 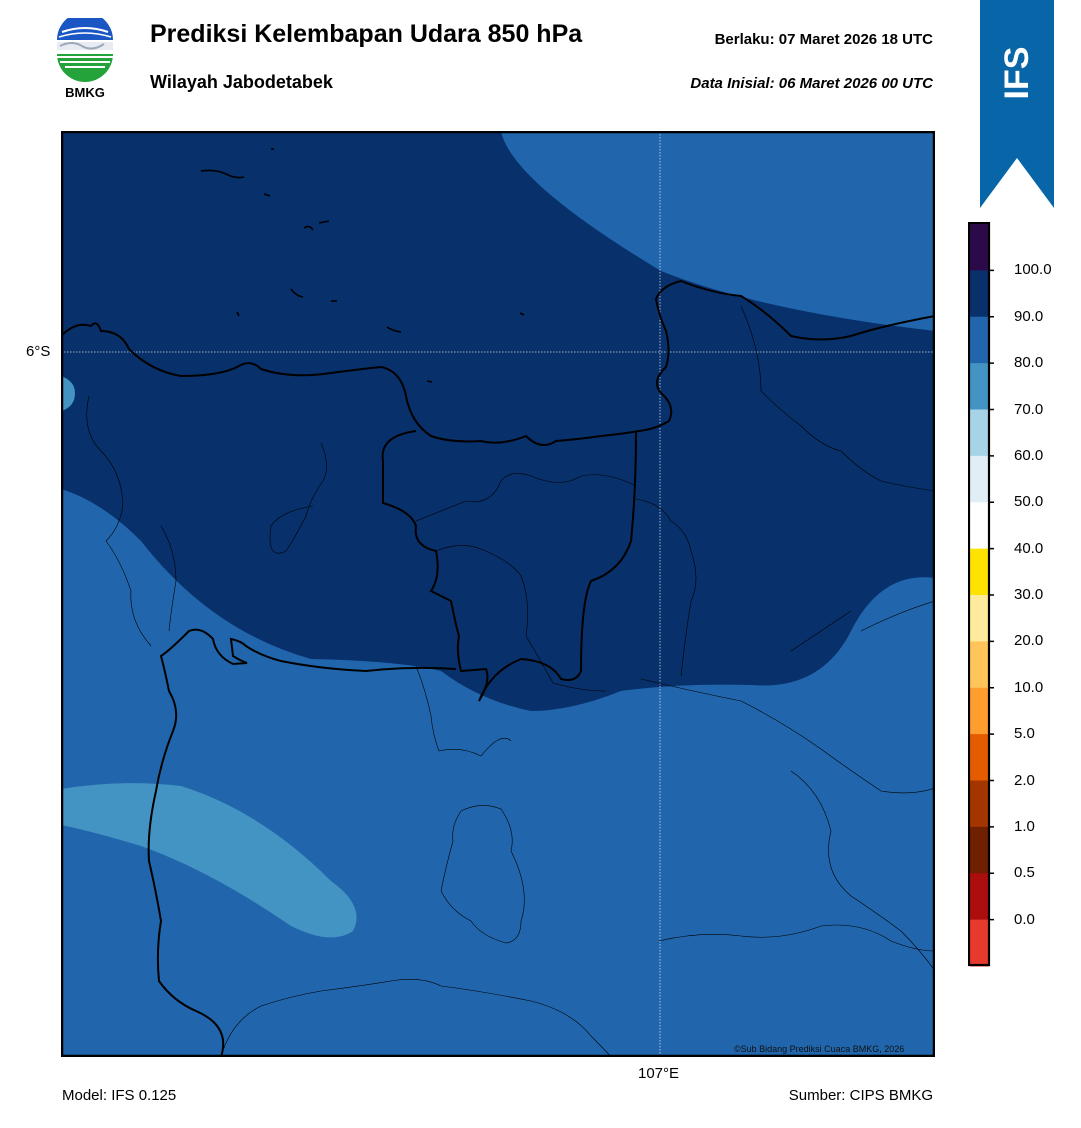 What do you see at coordinates (85, 92) in the screenshot?
I see `logo-label: BMKG` at bounding box center [85, 92].